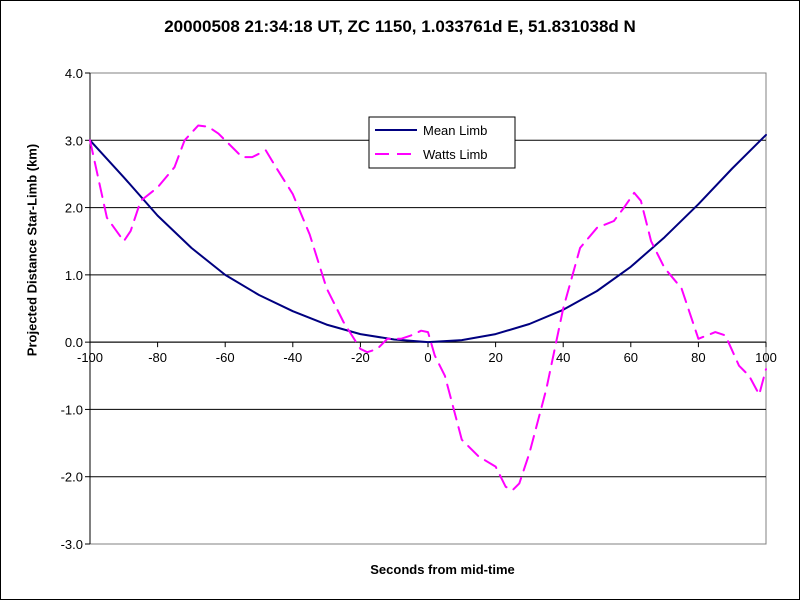  Describe the element at coordinates (631, 357) in the screenshot. I see `x-tick-label-8: 60` at that location.